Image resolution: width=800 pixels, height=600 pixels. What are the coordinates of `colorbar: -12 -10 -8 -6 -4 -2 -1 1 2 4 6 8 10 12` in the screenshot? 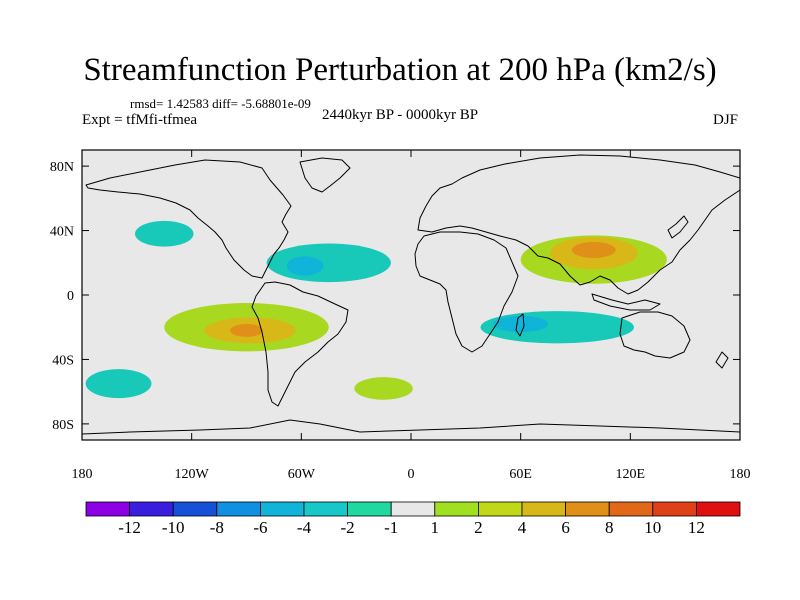 It's located at (413, 519).